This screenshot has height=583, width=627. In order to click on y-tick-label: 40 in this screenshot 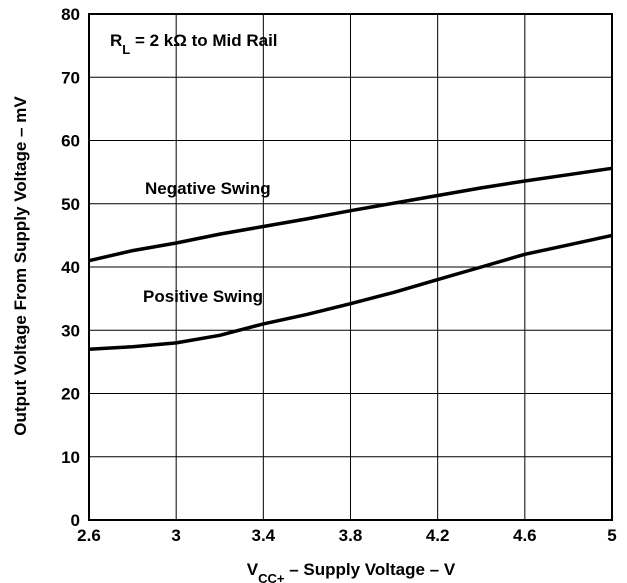, I will do `click(70, 267)`.